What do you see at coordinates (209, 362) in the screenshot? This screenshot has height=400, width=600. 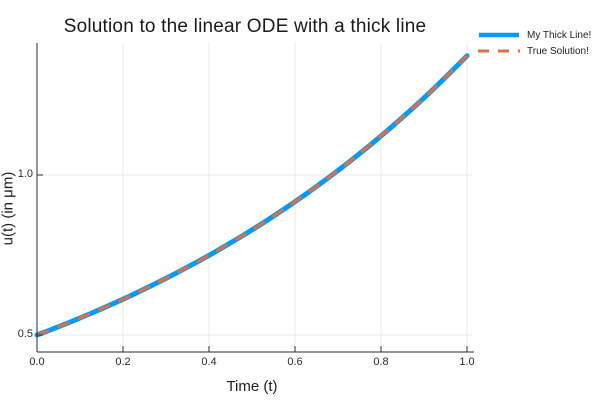 I see `x-tick-label-0.4: 0.4` at bounding box center [209, 362].